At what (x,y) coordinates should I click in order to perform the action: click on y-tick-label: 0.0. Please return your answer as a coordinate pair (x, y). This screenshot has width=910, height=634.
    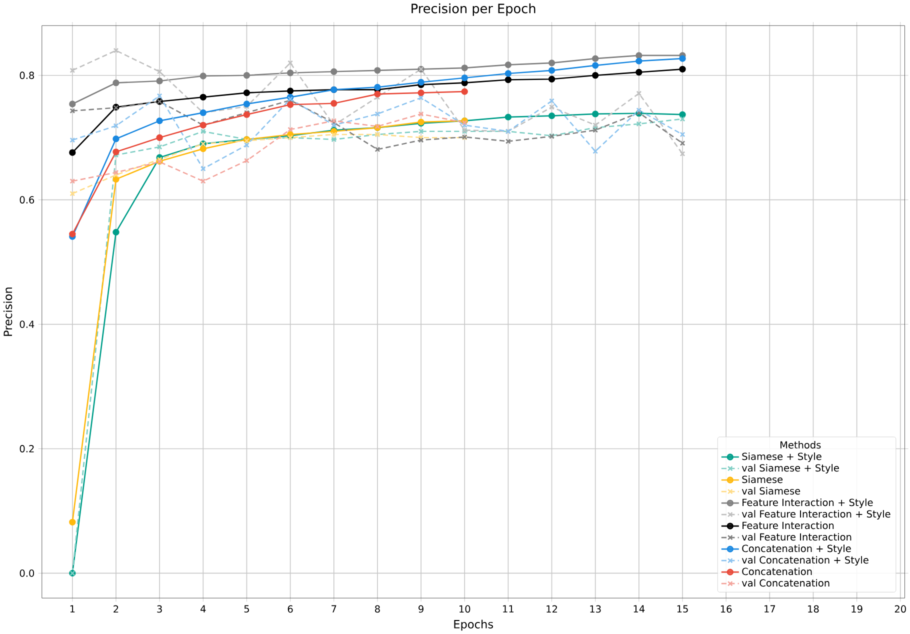
    Looking at the image, I should click on (27, 573).